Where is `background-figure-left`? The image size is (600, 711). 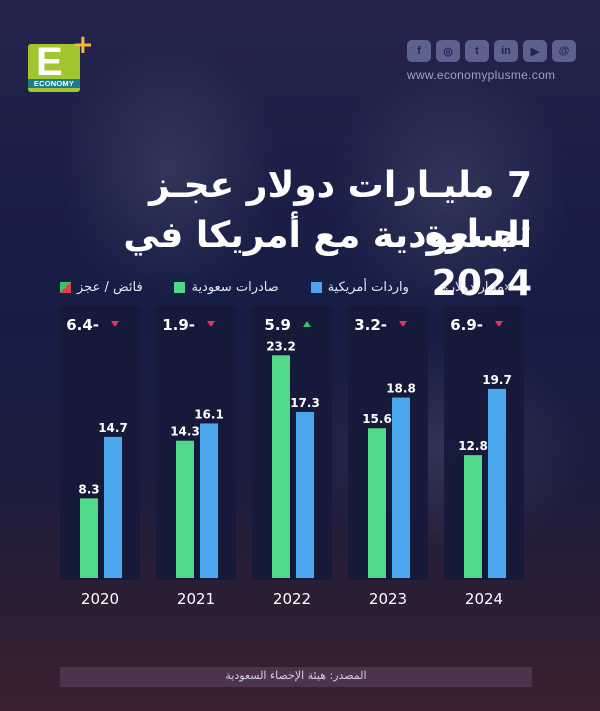 background-figure-left is located at coordinates (170, 170).